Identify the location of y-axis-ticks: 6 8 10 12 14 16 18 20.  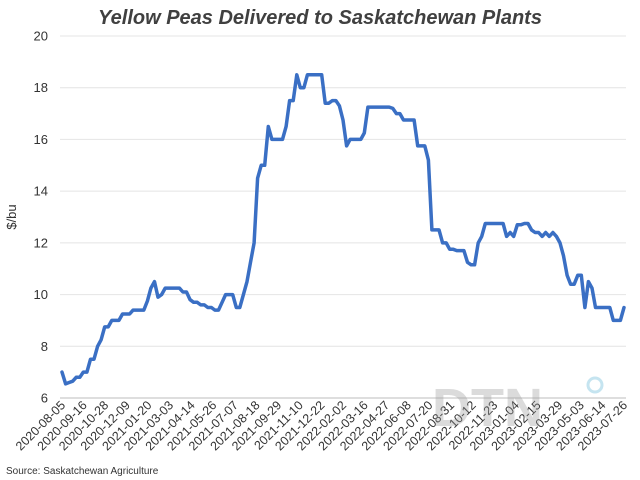
(41, 217).